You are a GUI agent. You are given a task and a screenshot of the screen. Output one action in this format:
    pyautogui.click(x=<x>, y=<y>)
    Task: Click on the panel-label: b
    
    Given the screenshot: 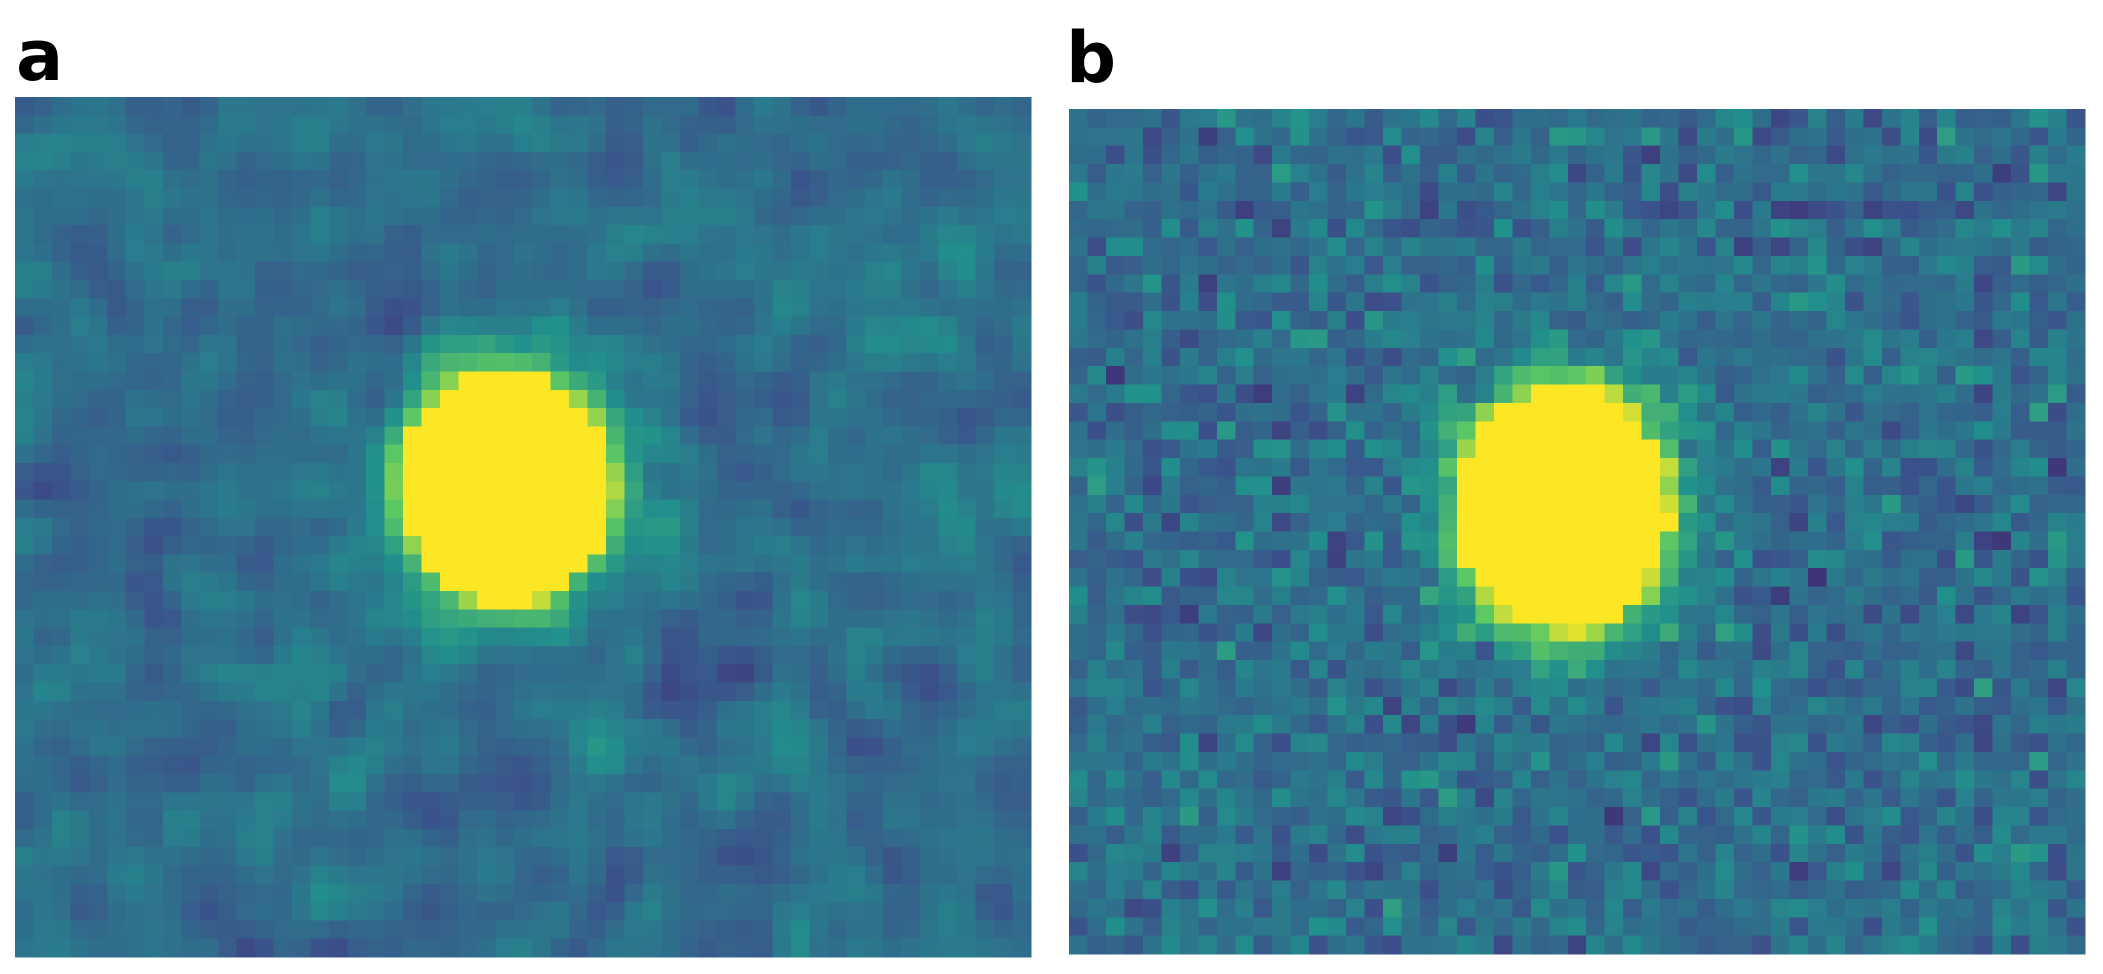 What is the action you would take?
    pyautogui.click(x=1091, y=58)
    